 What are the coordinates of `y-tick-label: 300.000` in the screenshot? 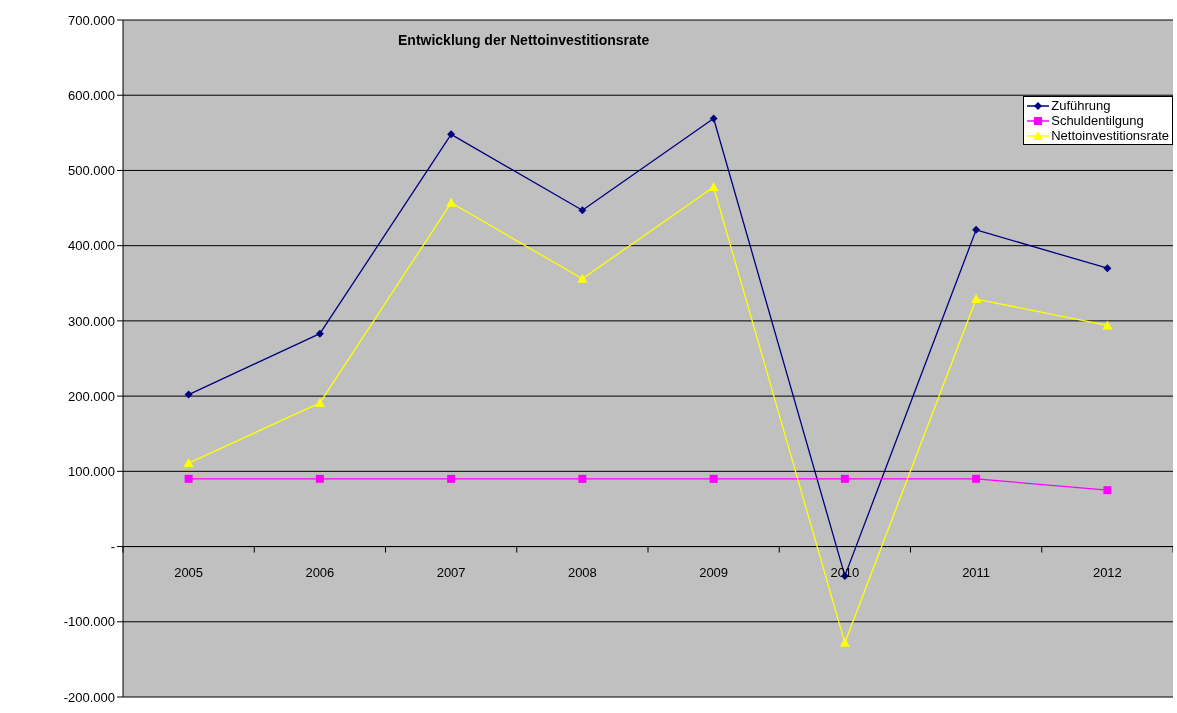 It's located at (91, 321).